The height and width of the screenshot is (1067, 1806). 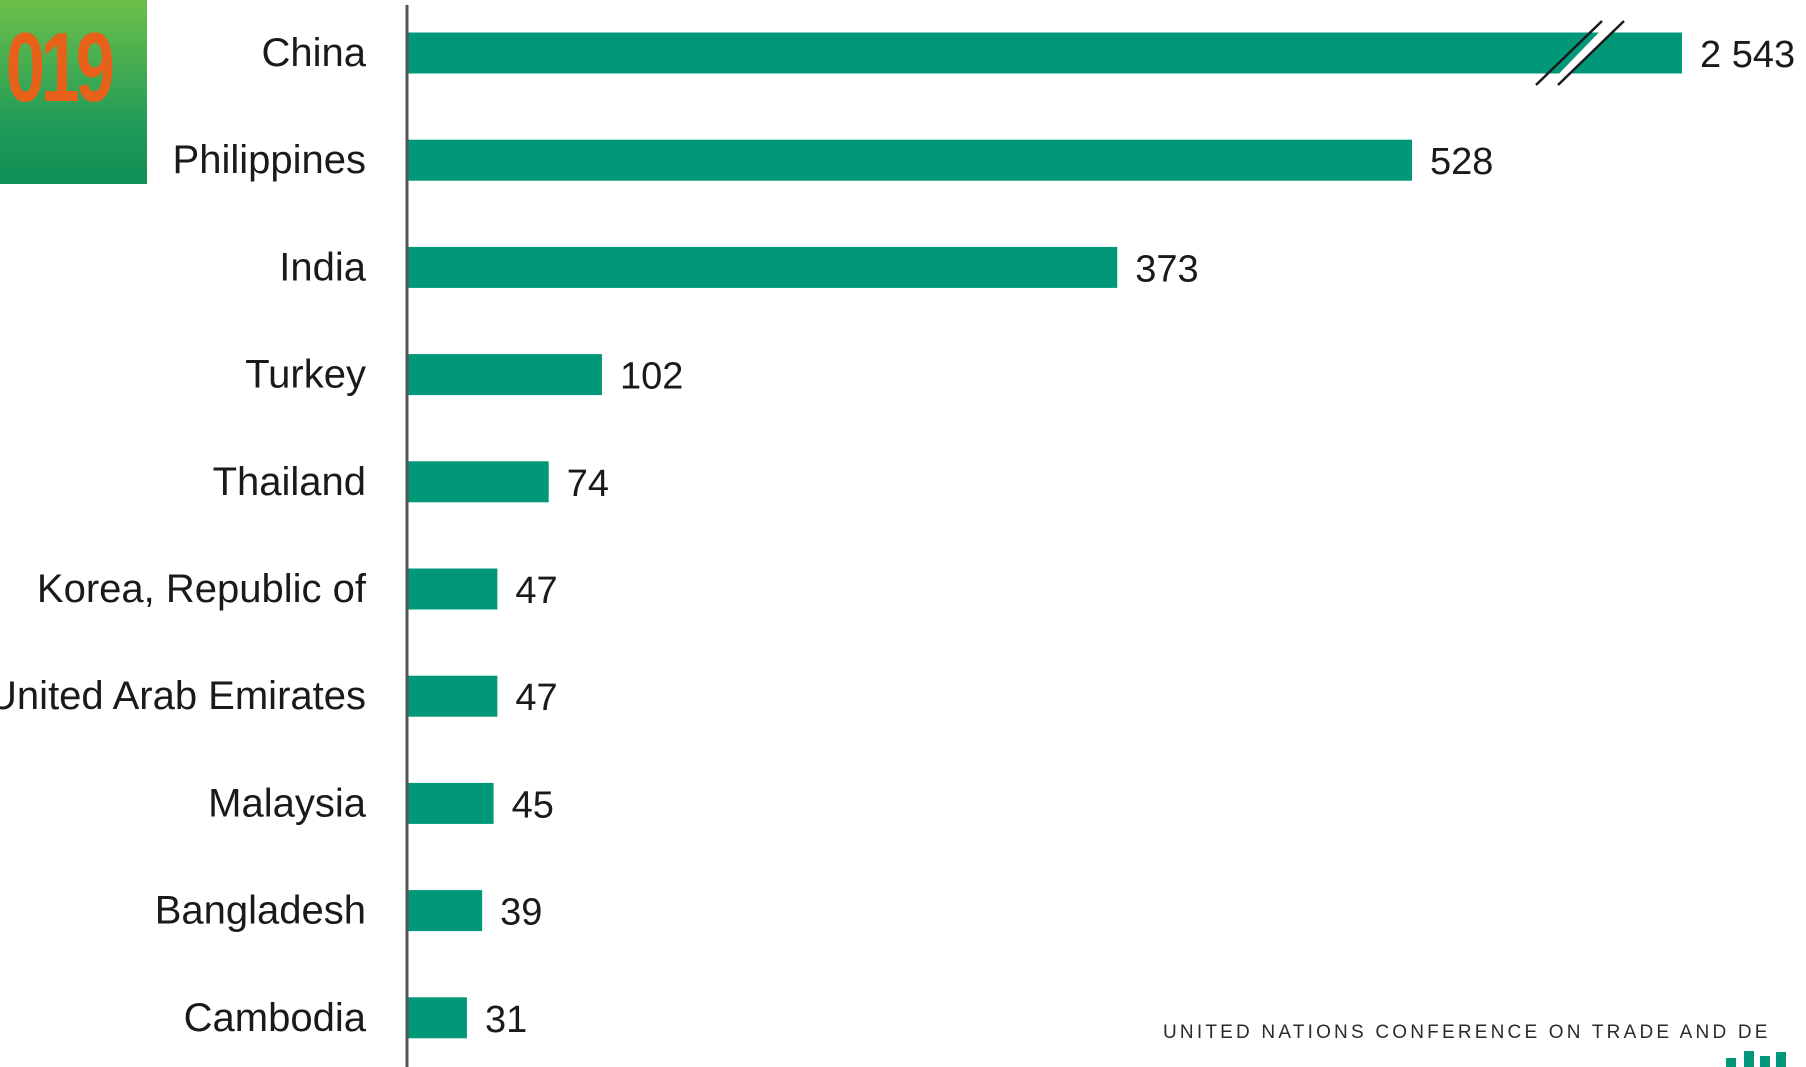 I want to click on bar-korea-republic-of, so click(x=453, y=589).